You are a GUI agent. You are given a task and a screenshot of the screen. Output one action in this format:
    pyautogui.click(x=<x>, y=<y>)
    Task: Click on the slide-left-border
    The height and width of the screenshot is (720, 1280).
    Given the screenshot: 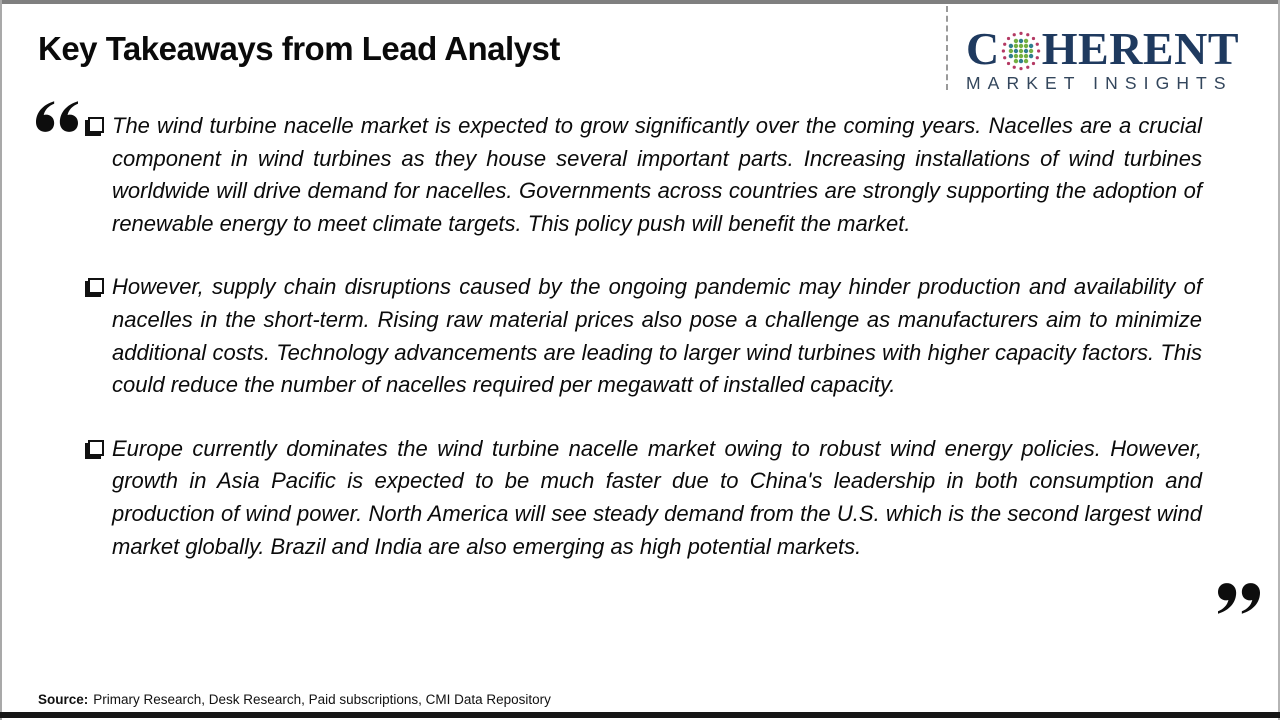 What is the action you would take?
    pyautogui.click(x=1, y=360)
    